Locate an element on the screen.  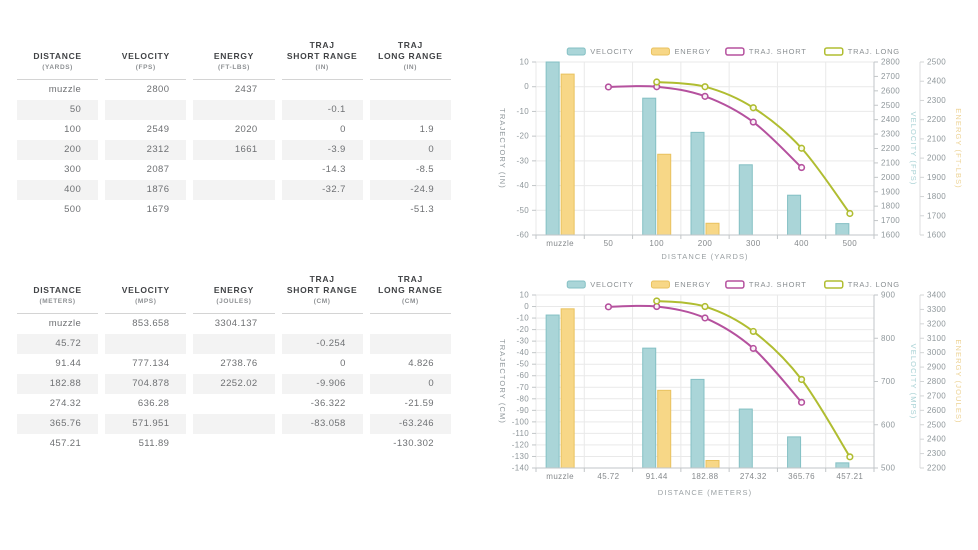
y-tick-label: -80 is located at coordinates (523, 398).